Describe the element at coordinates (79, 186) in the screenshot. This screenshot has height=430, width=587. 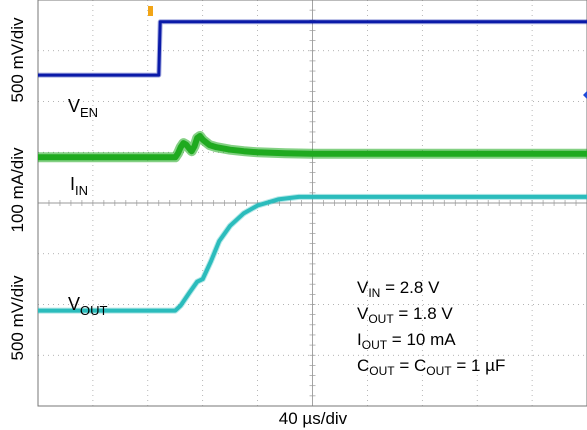
I see `label-iin: IIN` at that location.